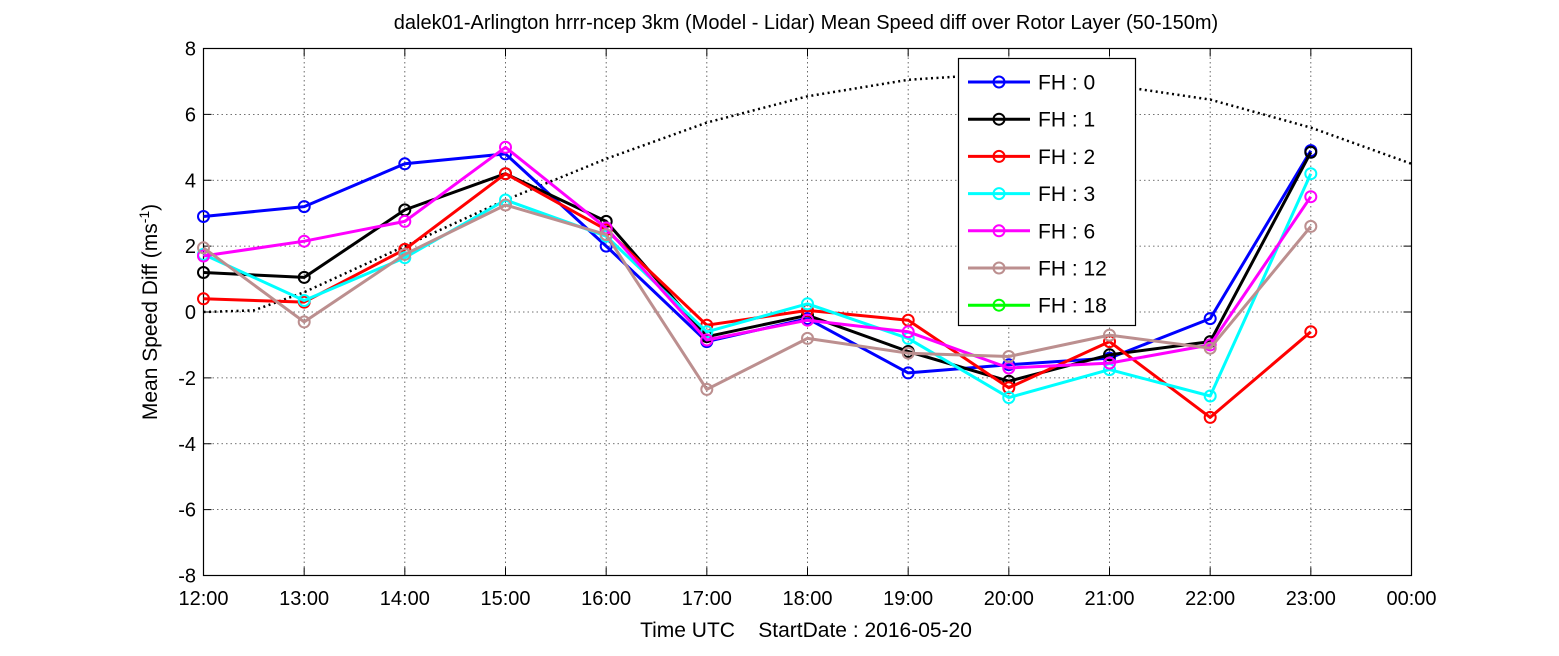 This screenshot has width=1559, height=656. I want to click on y-tick-labels: 8 6 4 2 0 -2 -4 -6 -8, so click(187, 313).